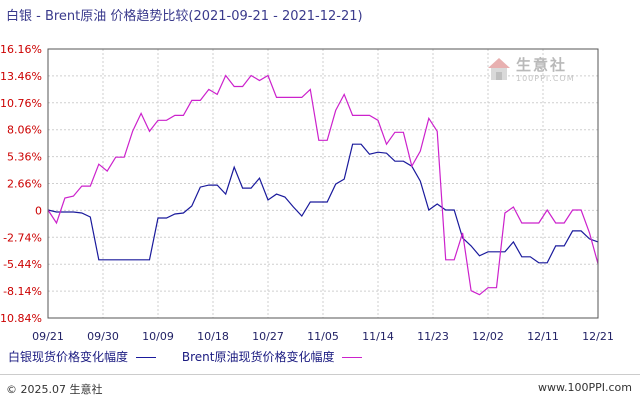  I want to click on x-tick-label: 10/27, so click(268, 336).